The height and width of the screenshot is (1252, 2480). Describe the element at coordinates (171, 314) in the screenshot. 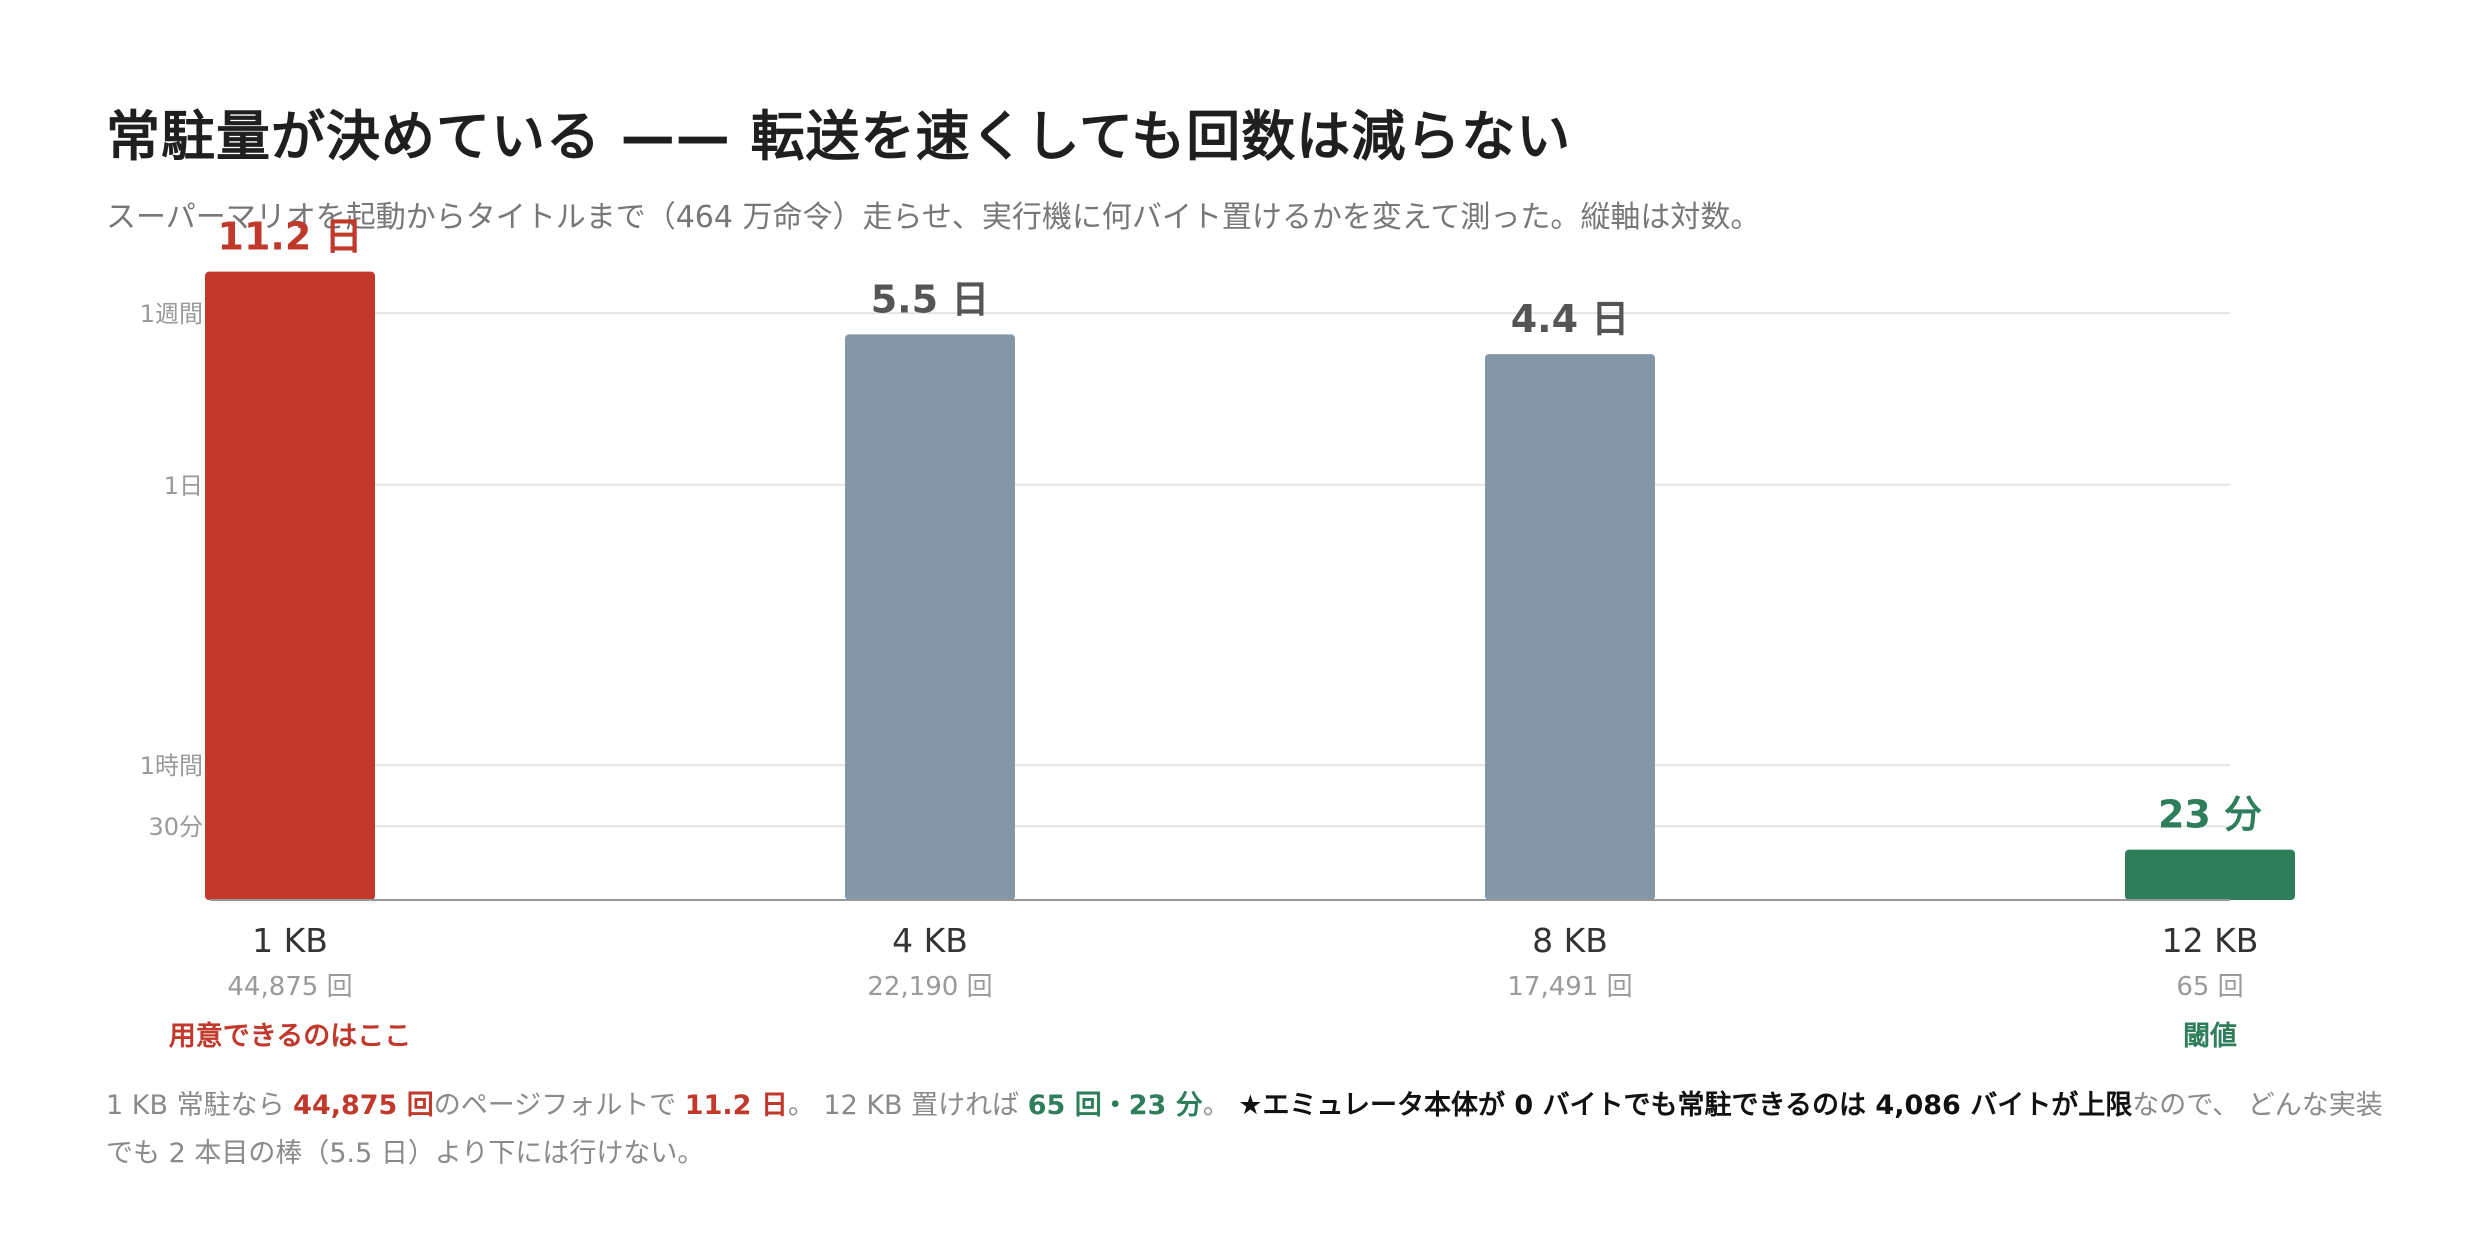

I see `y-tick-label-3: 1週間` at that location.